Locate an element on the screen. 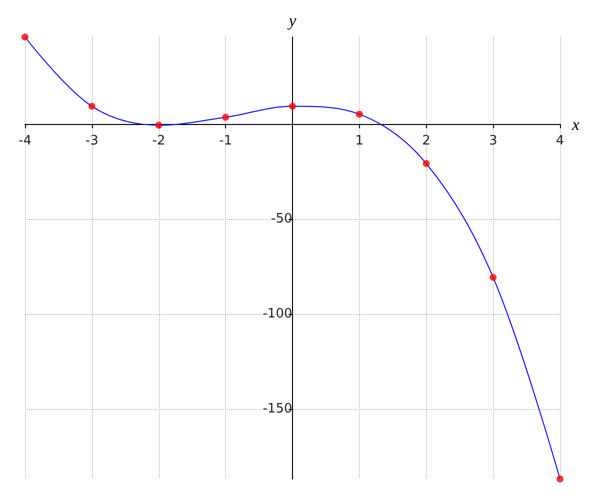 This screenshot has width=600, height=500. x-tick-label: 3 is located at coordinates (493, 140).